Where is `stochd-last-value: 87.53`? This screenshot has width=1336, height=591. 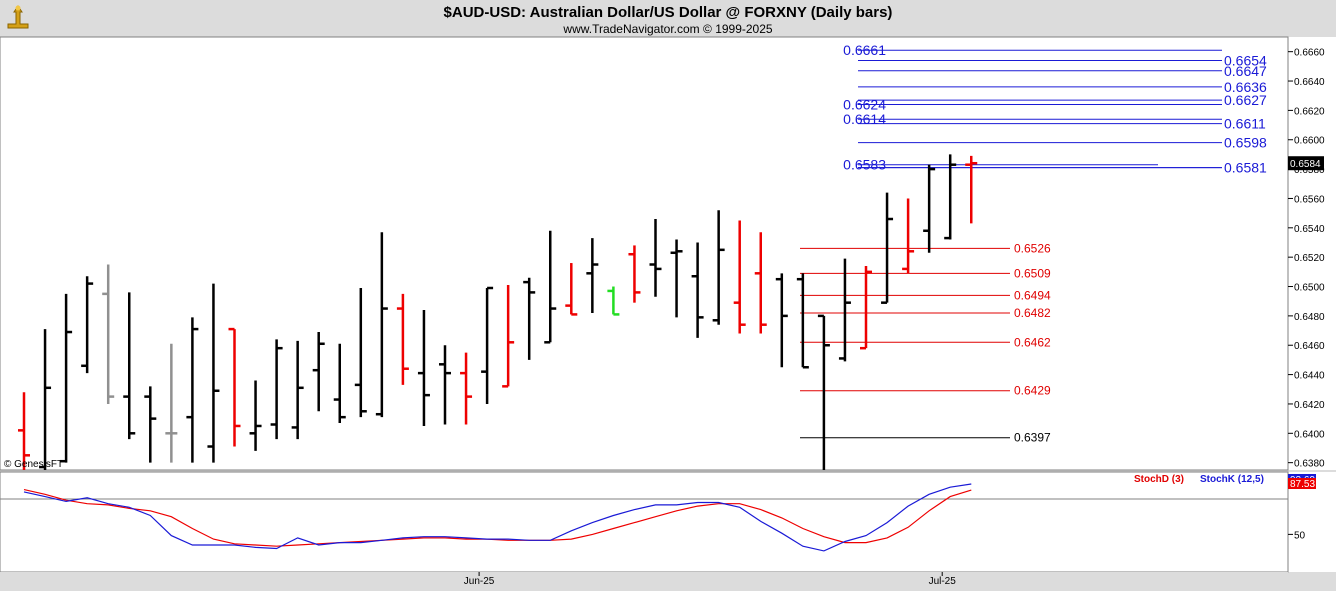 stochd-last-value: 87.53 is located at coordinates (1302, 484).